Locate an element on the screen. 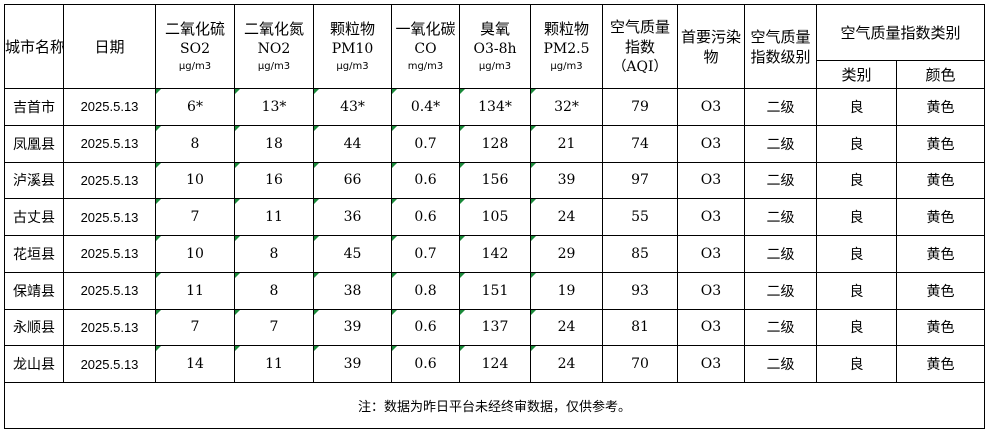  header-category-group: 空气质量指数类别 is located at coordinates (900, 32).